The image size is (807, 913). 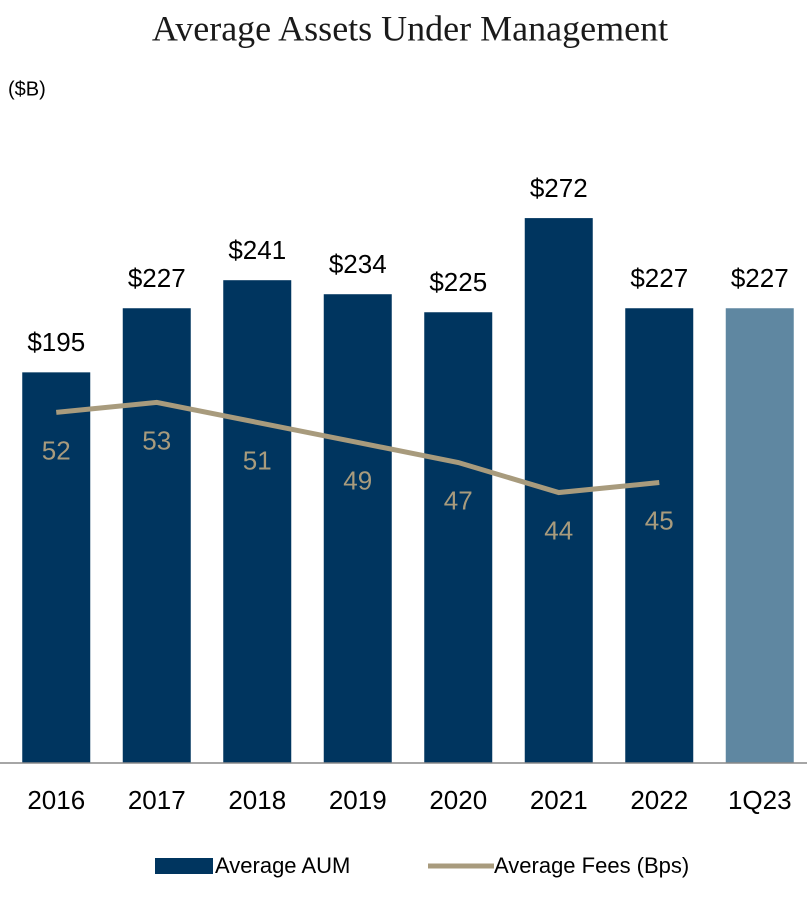 What do you see at coordinates (257, 800) in the screenshot?
I see `x-tick-label: 2018` at bounding box center [257, 800].